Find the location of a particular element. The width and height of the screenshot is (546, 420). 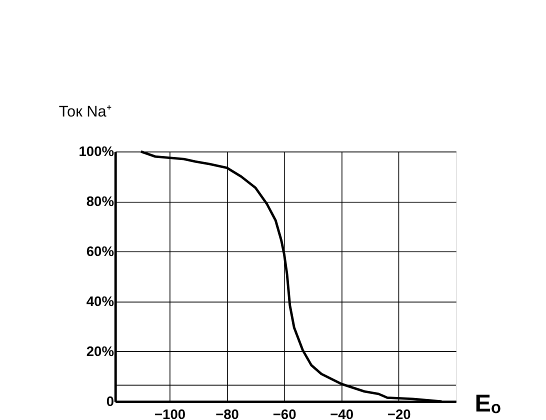

y-tick-label: 0 is located at coordinates (110, 401).